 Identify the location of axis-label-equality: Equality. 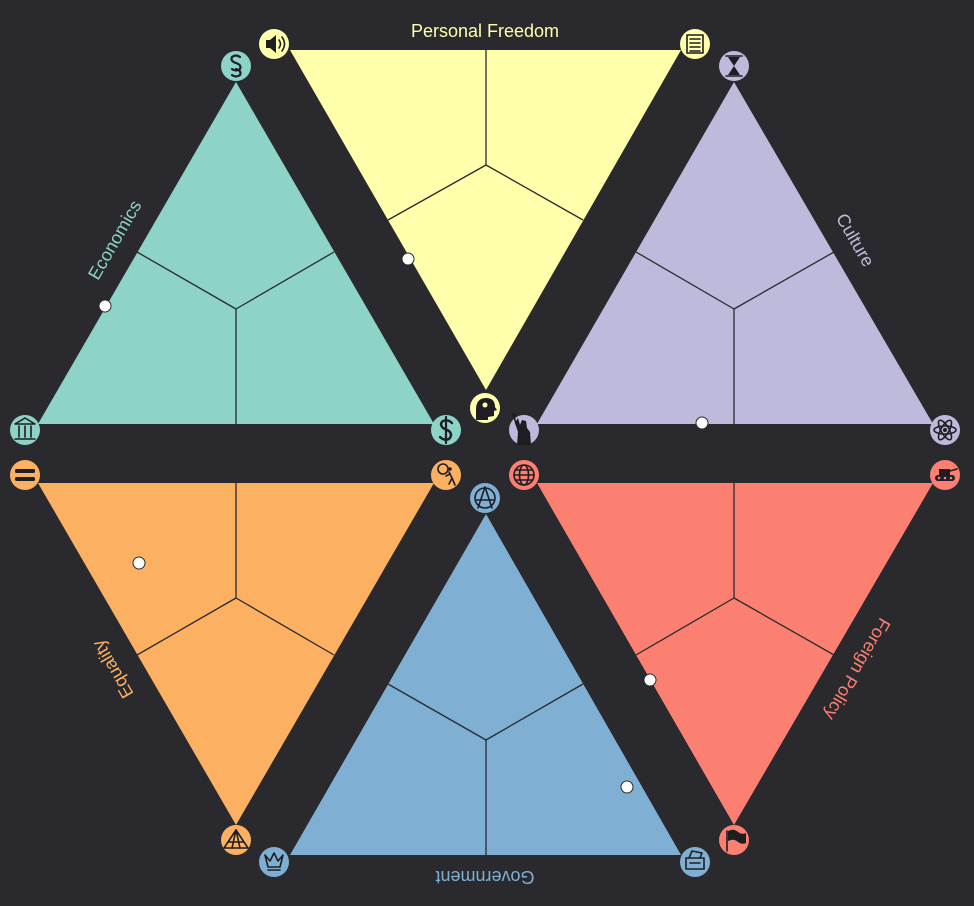
(112, 668).